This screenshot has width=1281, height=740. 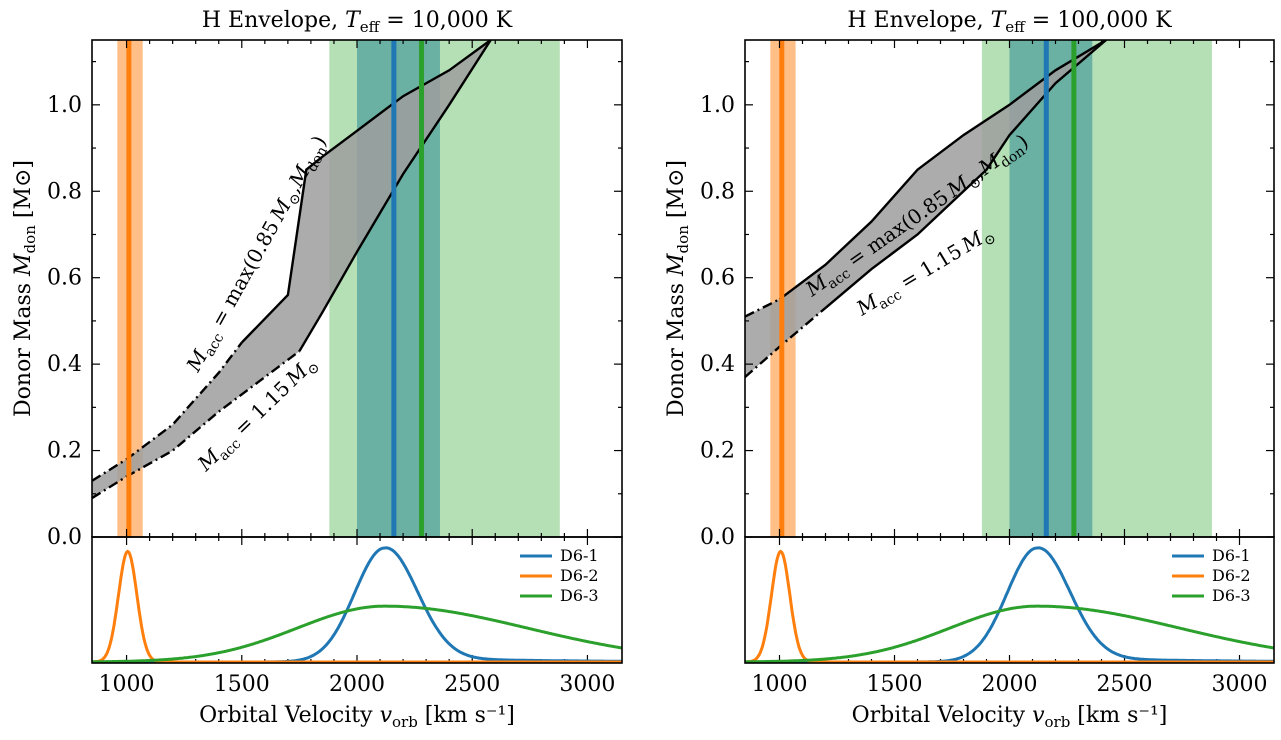 I want to click on lower-curve-solid, so click(x=395, y=196).